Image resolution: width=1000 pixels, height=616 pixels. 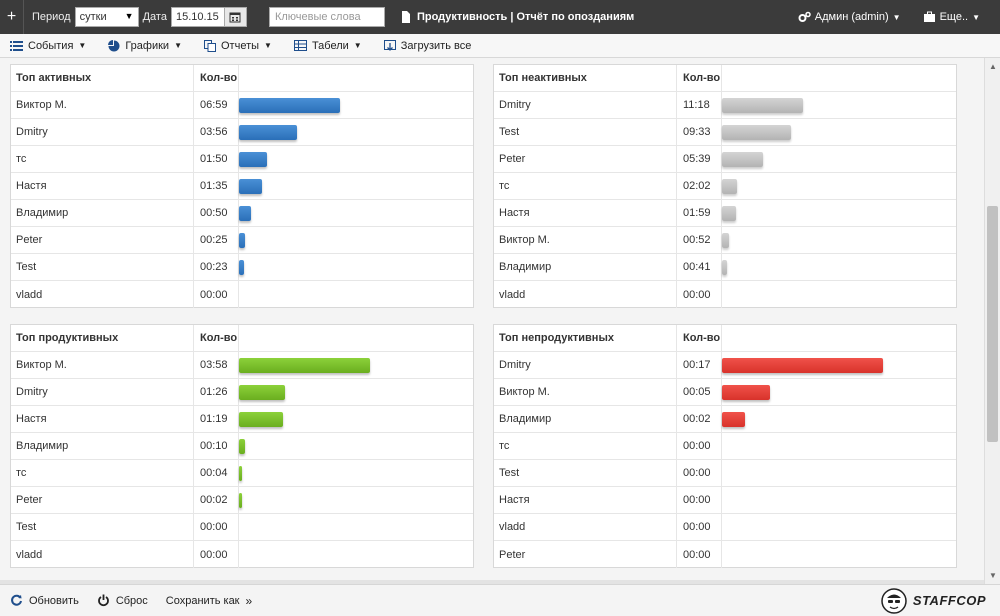 I want to click on table-row: Dmitry 00:17, so click(x=725, y=365).